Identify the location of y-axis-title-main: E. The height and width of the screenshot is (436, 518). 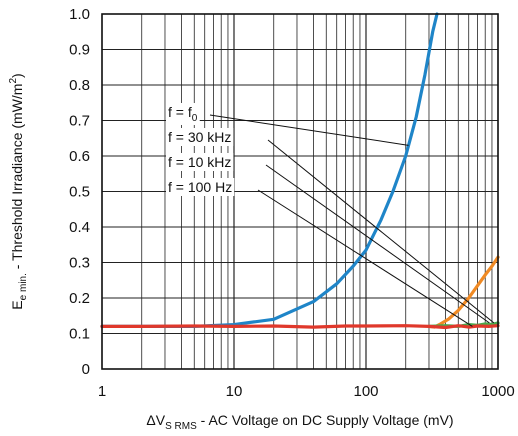
(17, 304).